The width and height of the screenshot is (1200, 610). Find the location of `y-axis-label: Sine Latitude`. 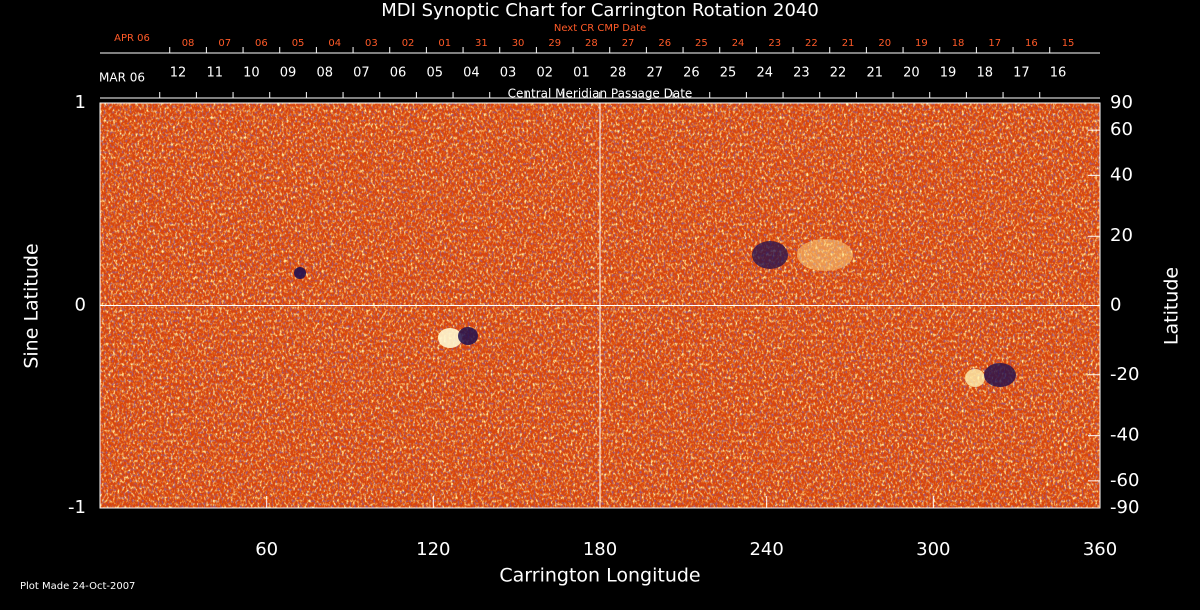

y-axis-label: Sine Latitude is located at coordinates (32, 305).